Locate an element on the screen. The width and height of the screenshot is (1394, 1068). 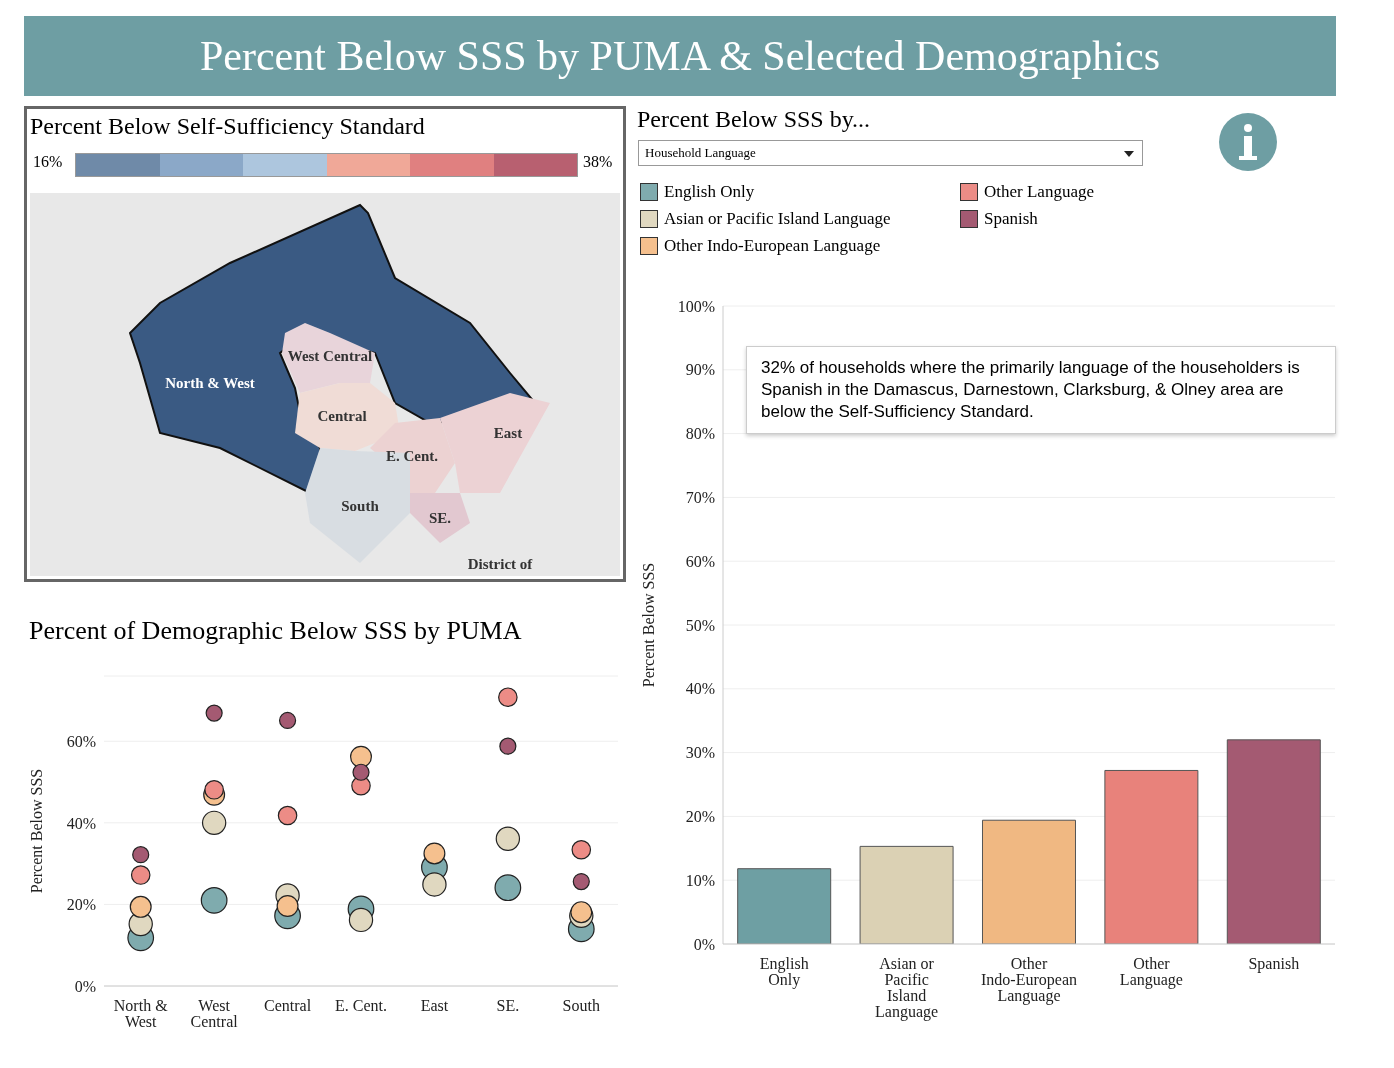
x-tick-label: Other Indo-European Language is located at coordinates (1029, 980).